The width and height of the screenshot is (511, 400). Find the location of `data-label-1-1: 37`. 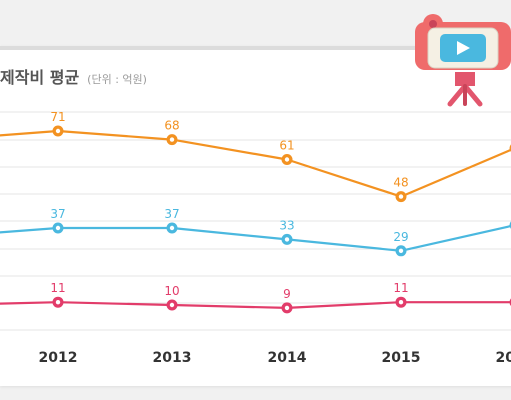

data-label-1-1: 37 is located at coordinates (57, 214).